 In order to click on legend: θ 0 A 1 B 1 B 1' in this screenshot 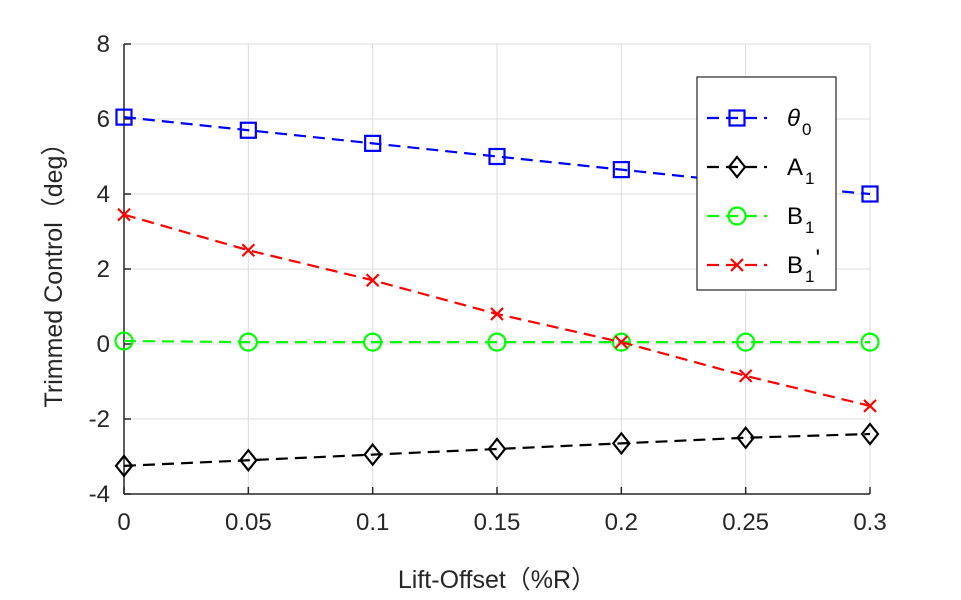, I will do `click(766, 183)`.